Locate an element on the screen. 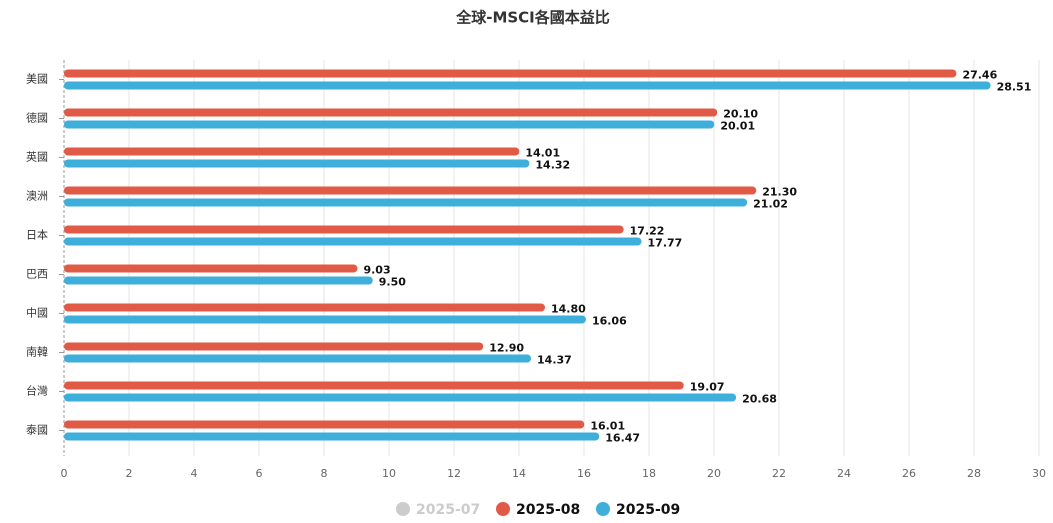 This screenshot has width=1053, height=523. x-tick-label: 16 is located at coordinates (584, 473).